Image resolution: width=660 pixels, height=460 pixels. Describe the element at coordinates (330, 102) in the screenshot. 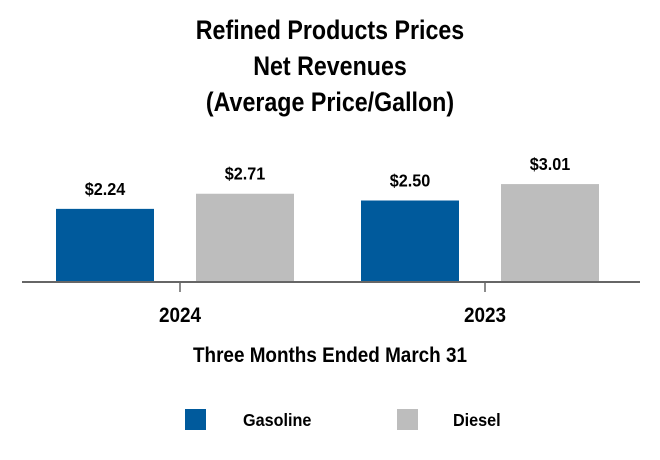

I see `title-line-3: (Average Price/Gallon)` at that location.